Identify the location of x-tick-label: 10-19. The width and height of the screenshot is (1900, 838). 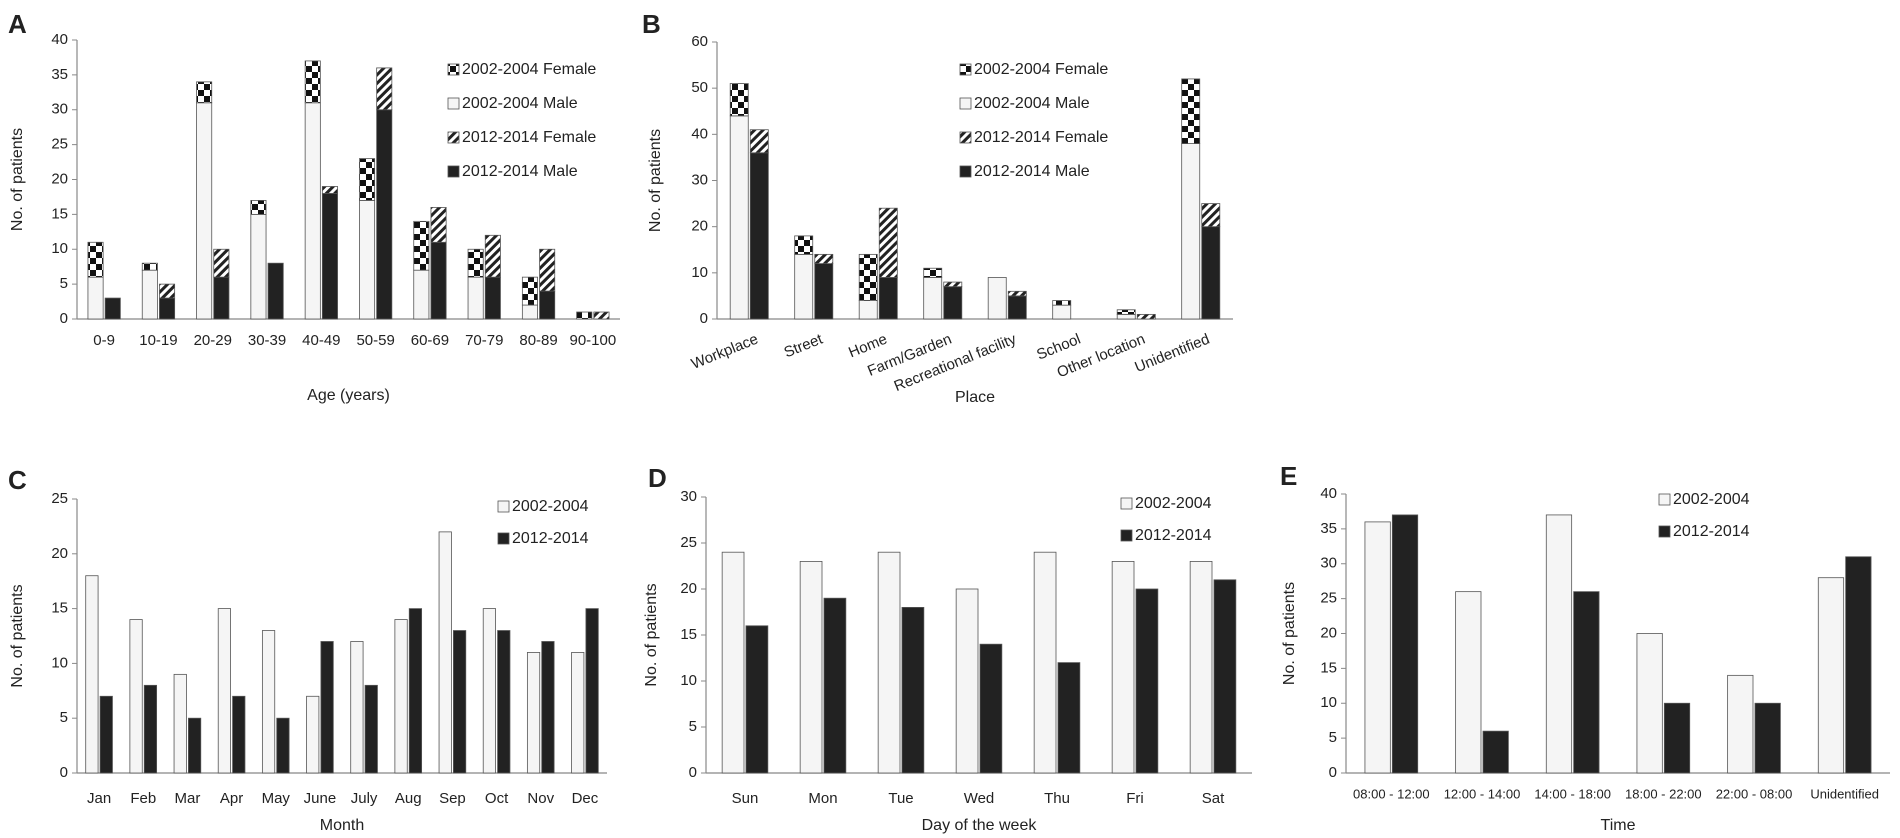
(158, 340).